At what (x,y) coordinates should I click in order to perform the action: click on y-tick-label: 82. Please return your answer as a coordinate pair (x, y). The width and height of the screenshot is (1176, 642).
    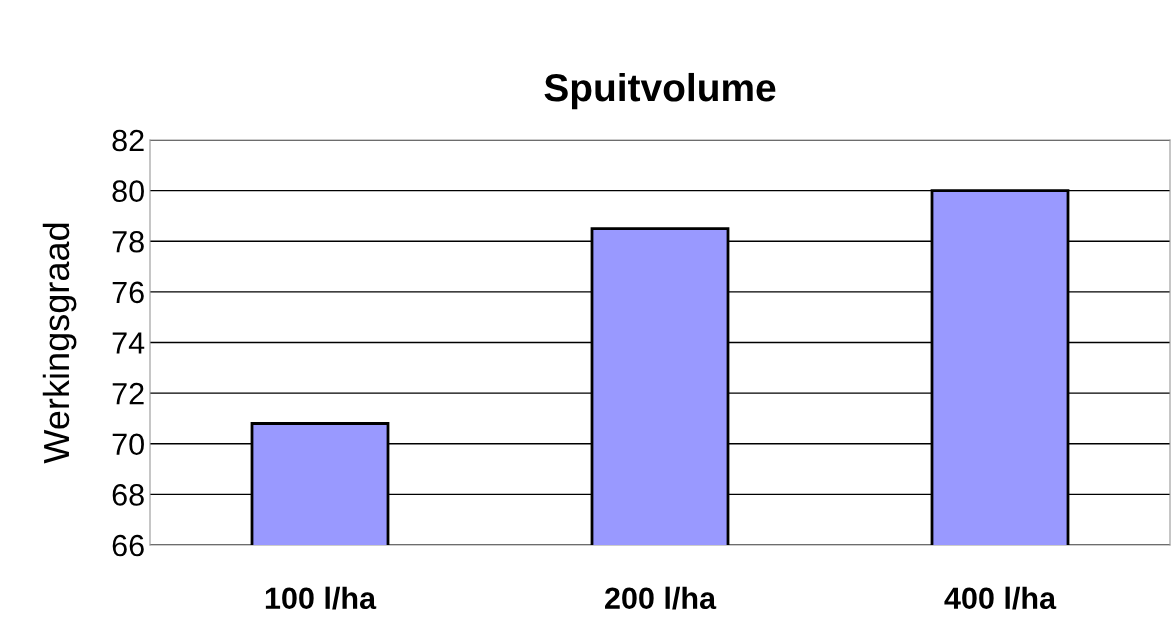
    Looking at the image, I should click on (128, 140).